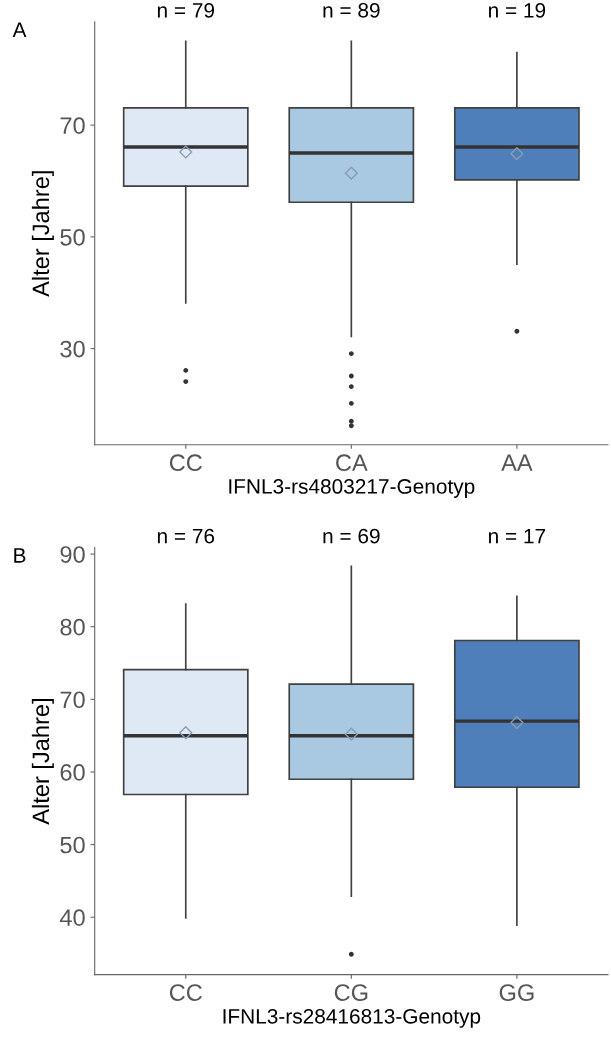 The width and height of the screenshot is (611, 1039). Describe the element at coordinates (72, 772) in the screenshot. I see `y-tick-label: 60` at that location.